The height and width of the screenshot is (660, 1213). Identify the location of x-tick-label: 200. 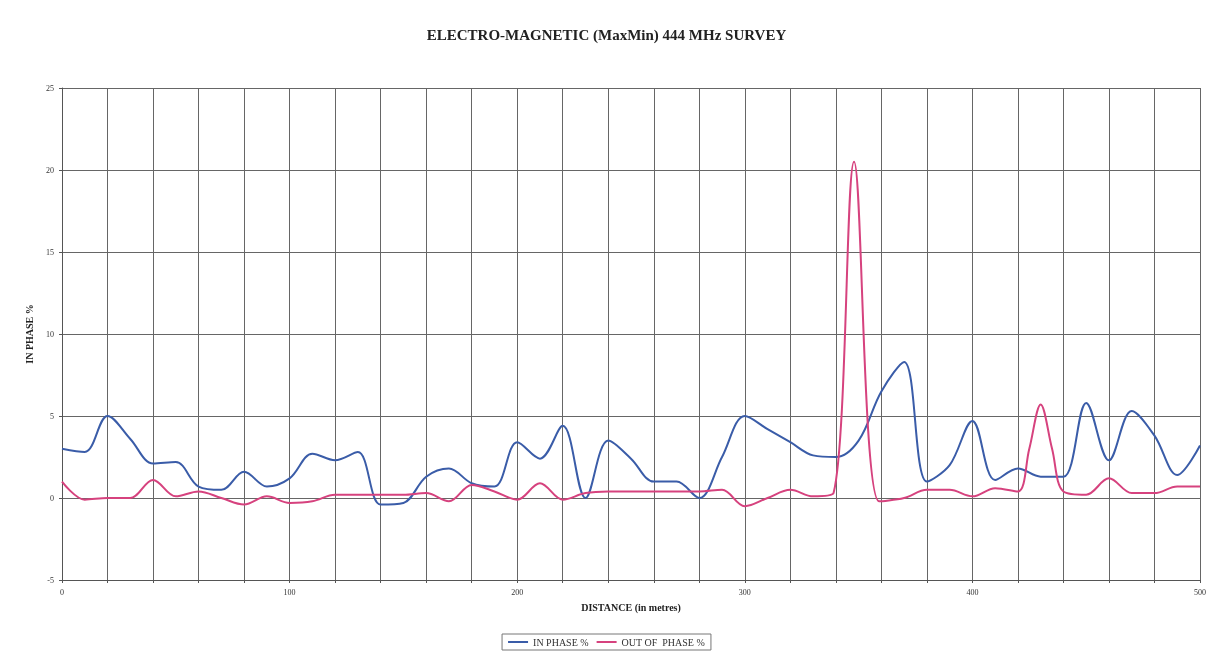
(517, 592).